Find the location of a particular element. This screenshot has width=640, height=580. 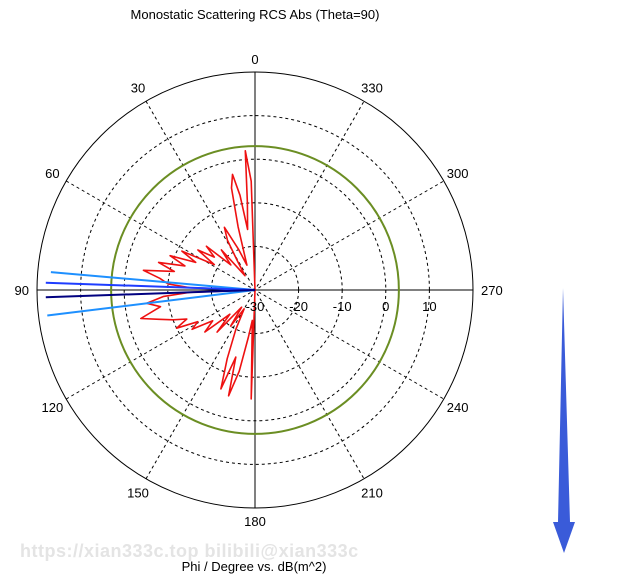

radial-tick--30: -30 is located at coordinates (255, 306).